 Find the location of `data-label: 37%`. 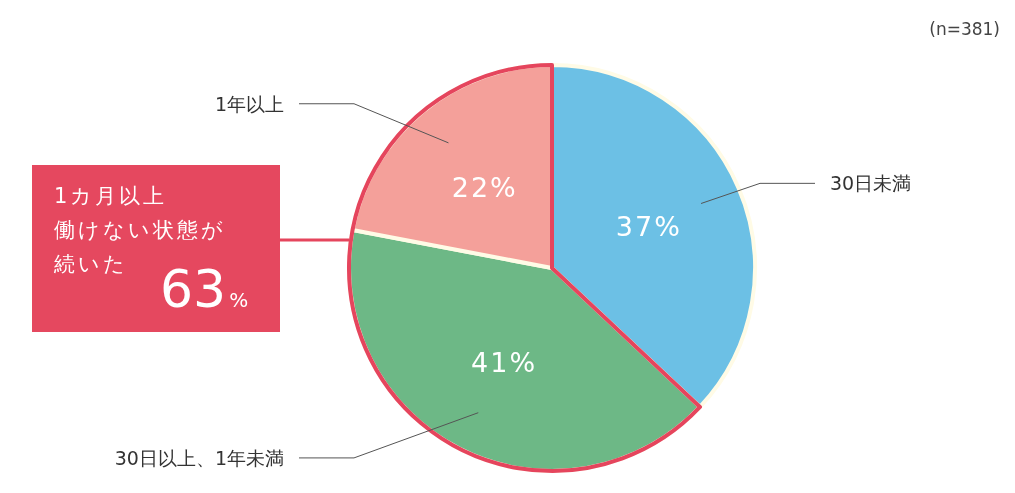

data-label: 37% is located at coordinates (648, 227).